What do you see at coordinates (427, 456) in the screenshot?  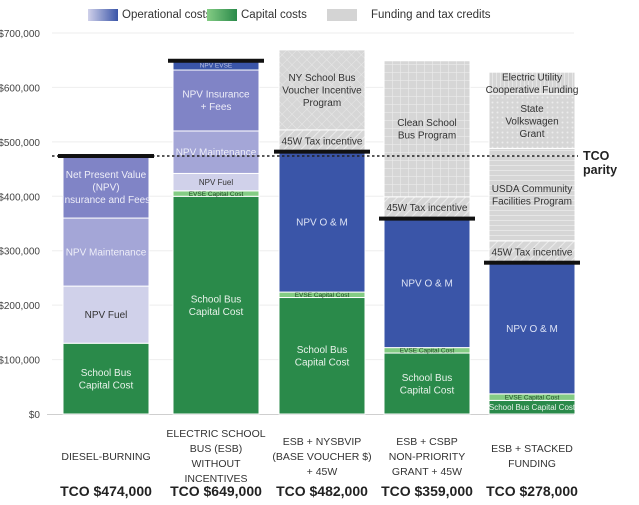 I see `x-category-label: ESB + CSBP NON-PRIORITY GRANT + 45W` at bounding box center [427, 456].